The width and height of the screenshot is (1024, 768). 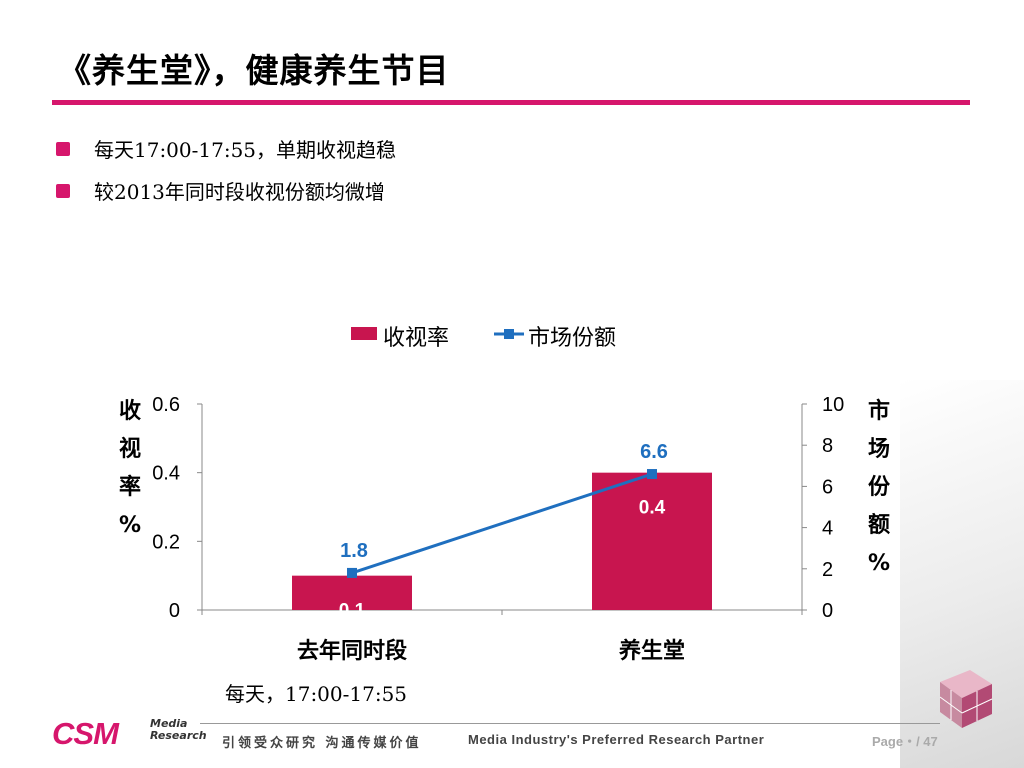 What do you see at coordinates (130, 525) in the screenshot?
I see `y-axis-title: %` at bounding box center [130, 525].